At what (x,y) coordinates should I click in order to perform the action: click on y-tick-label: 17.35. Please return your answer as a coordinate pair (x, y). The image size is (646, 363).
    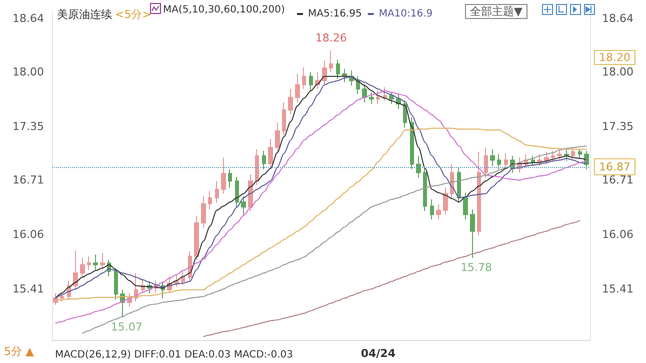
    Looking at the image, I should click on (28, 127).